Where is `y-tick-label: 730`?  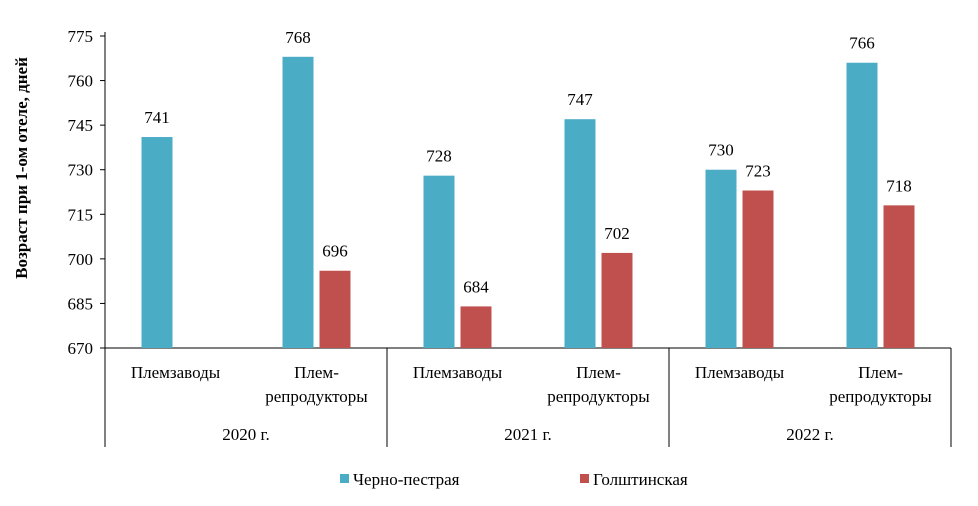
y-tick-label: 730 is located at coordinates (81, 170).